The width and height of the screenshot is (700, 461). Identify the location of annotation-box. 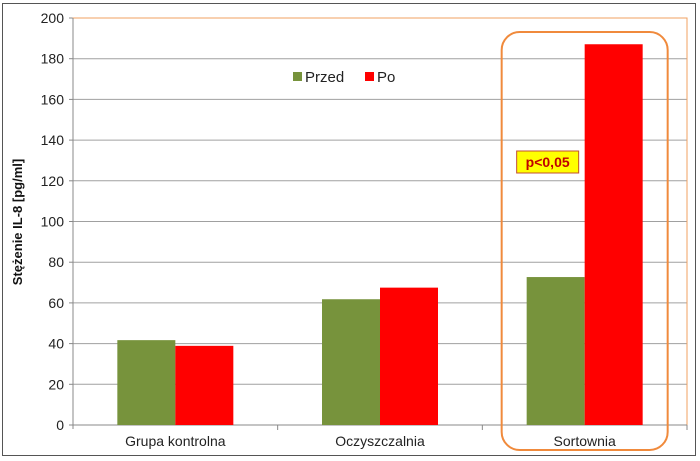
(548, 162).